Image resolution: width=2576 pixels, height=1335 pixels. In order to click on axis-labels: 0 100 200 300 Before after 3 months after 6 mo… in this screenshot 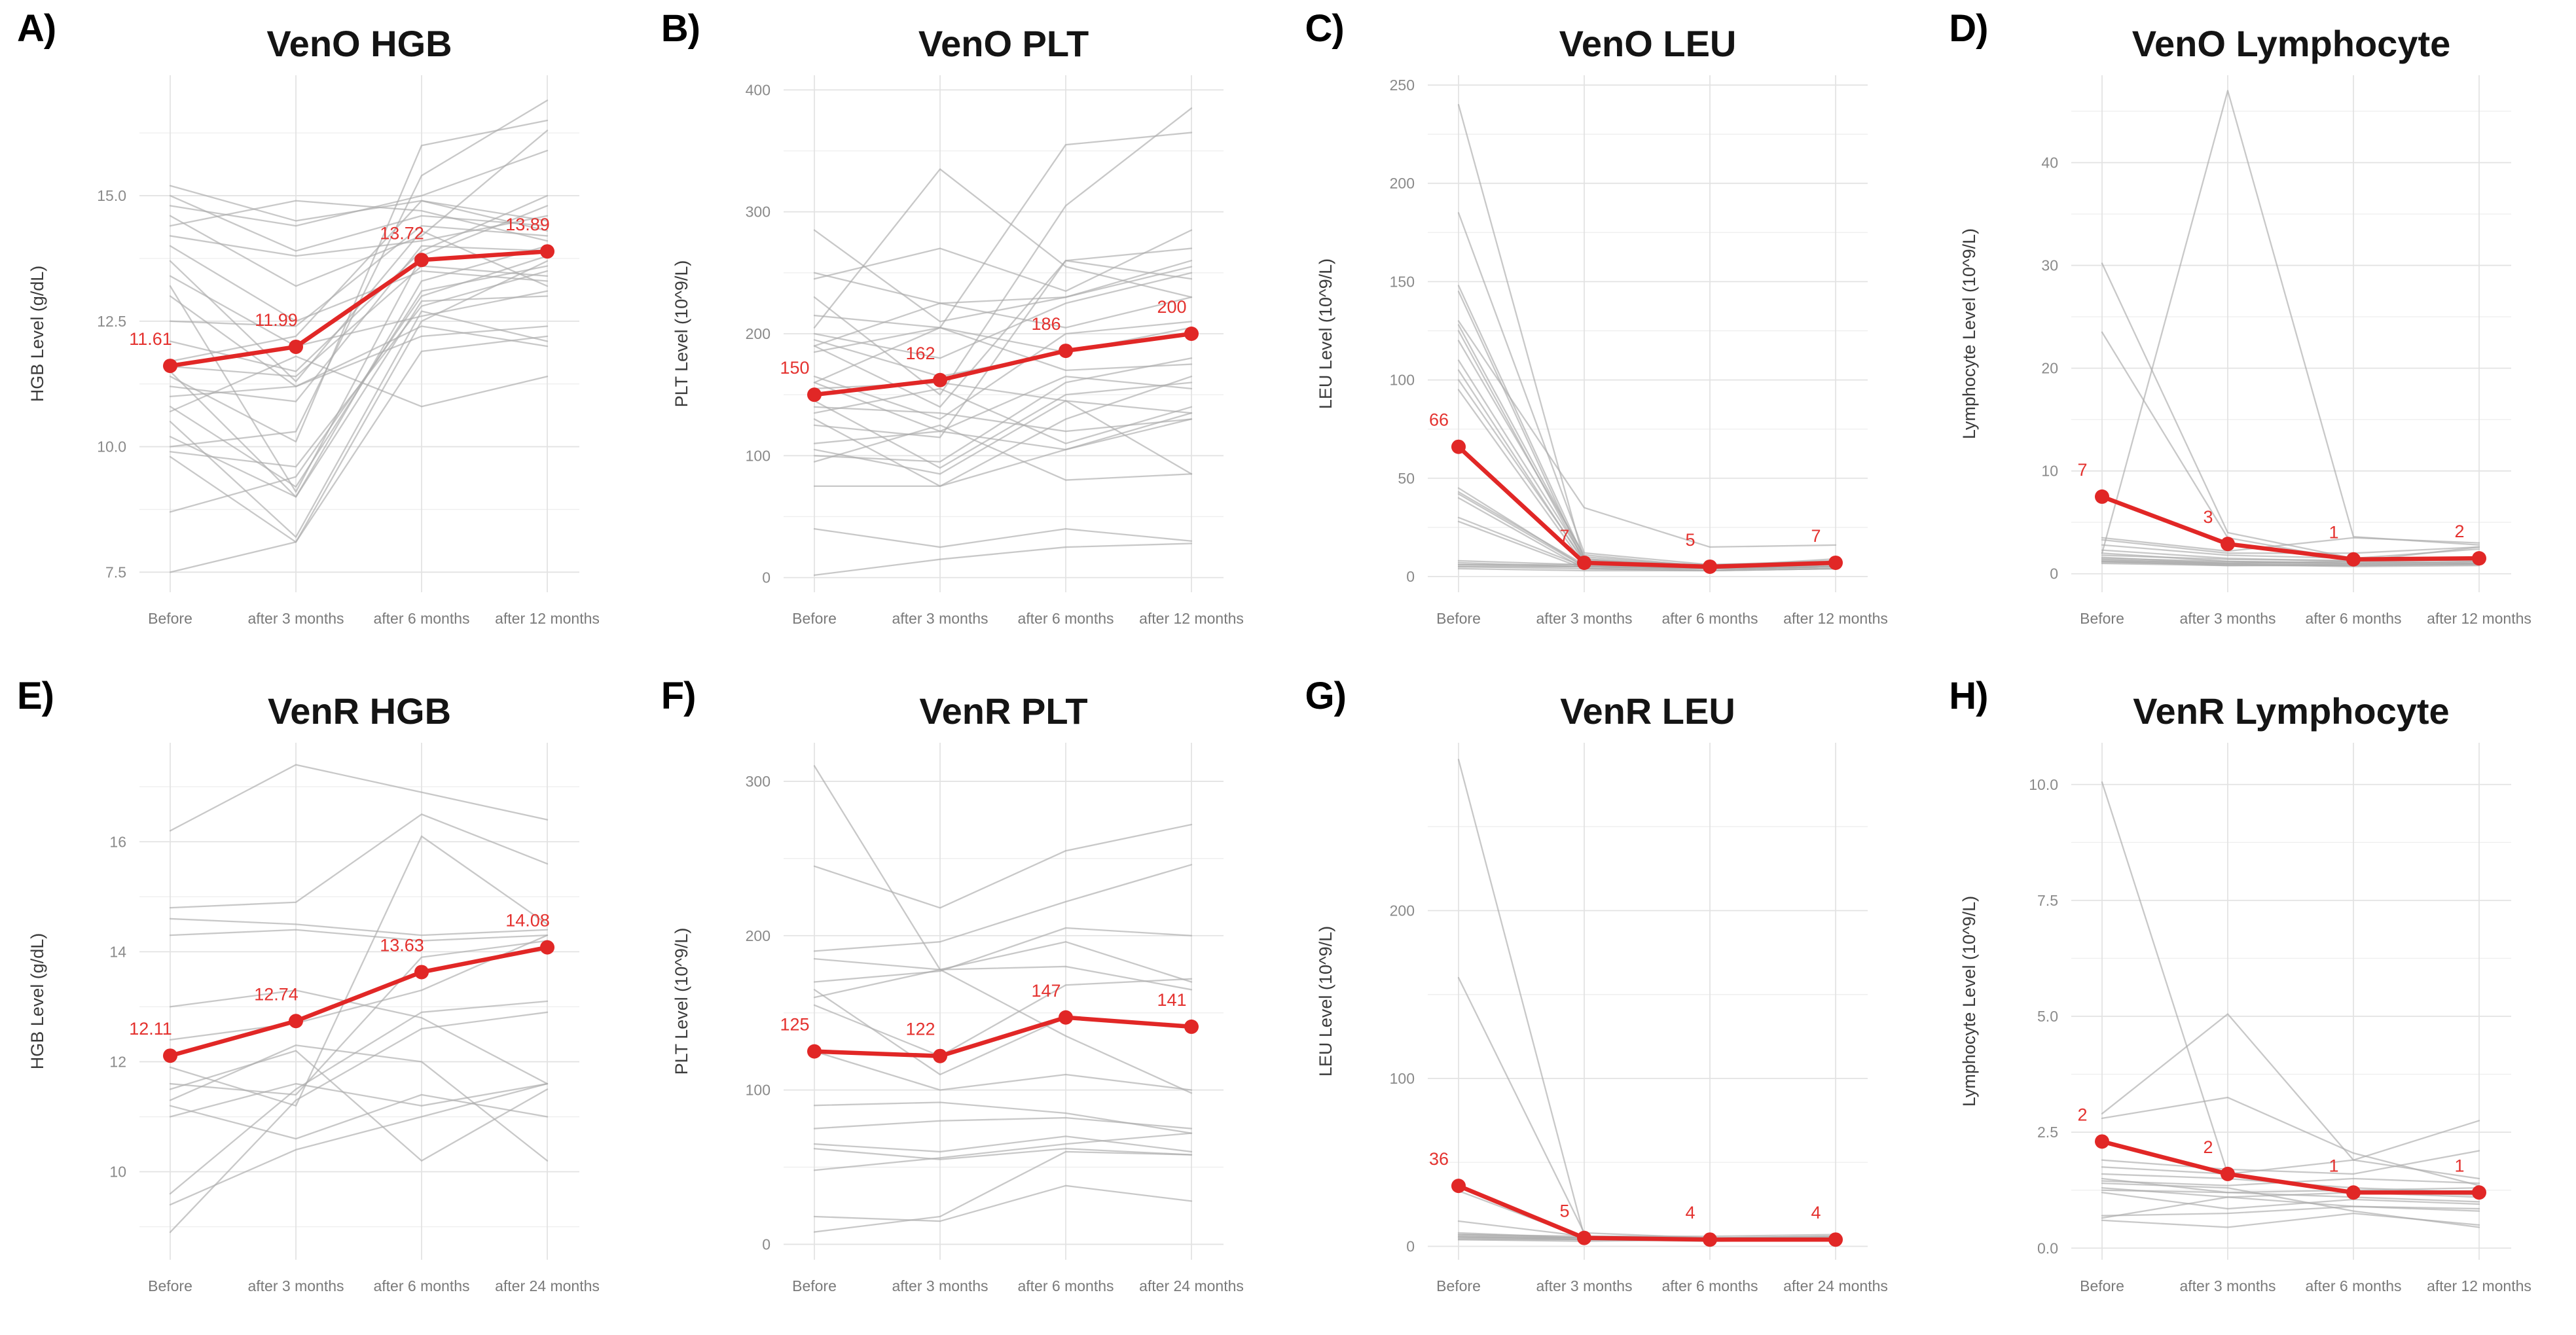, I will do `click(994, 1033)`.